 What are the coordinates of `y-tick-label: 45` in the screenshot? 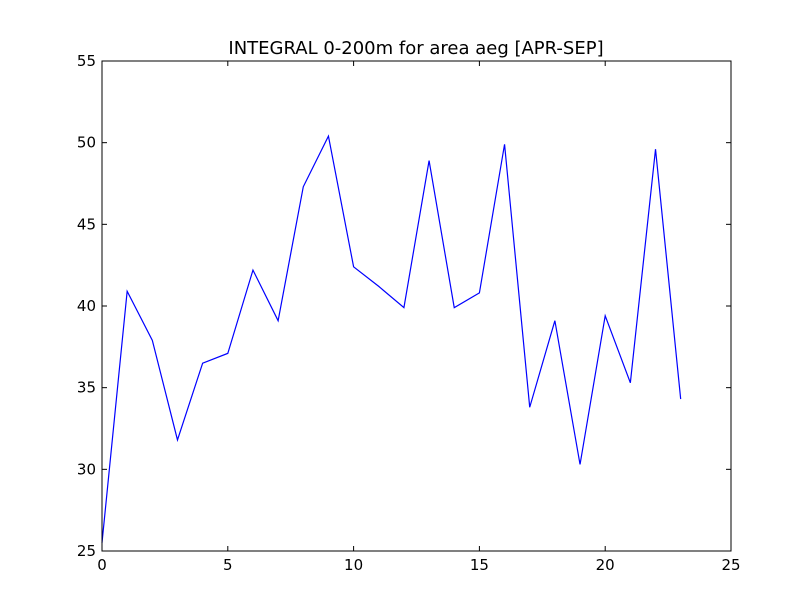 It's located at (86, 224).